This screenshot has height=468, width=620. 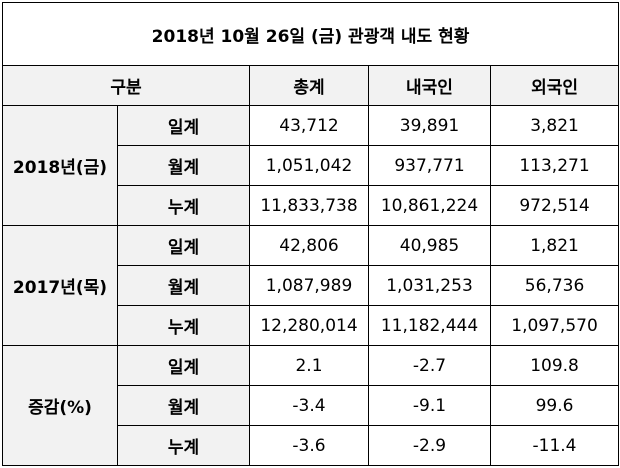 I want to click on table-title: 2018년 10월 26일 (금) 관광객 내도 현황, so click(x=310, y=34).